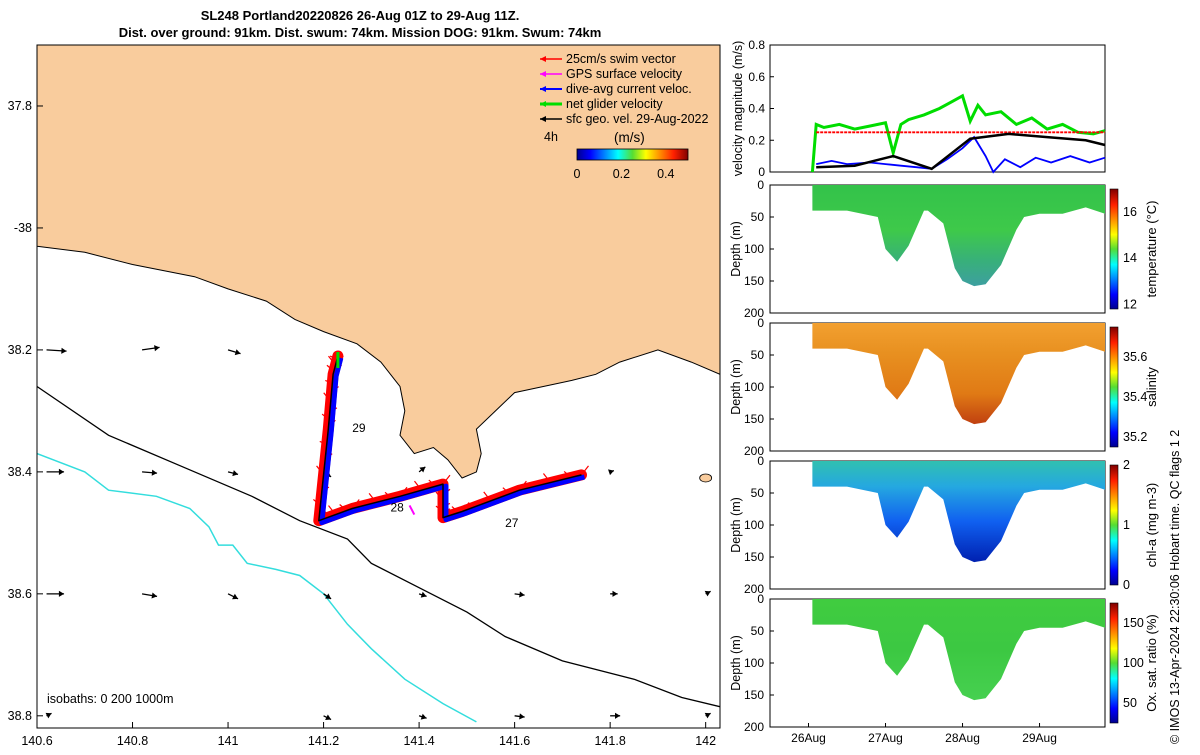 This screenshot has height=755, width=1200. What do you see at coordinates (736, 249) in the screenshot?
I see `temperature-ylabel: Depth (m)` at bounding box center [736, 249].